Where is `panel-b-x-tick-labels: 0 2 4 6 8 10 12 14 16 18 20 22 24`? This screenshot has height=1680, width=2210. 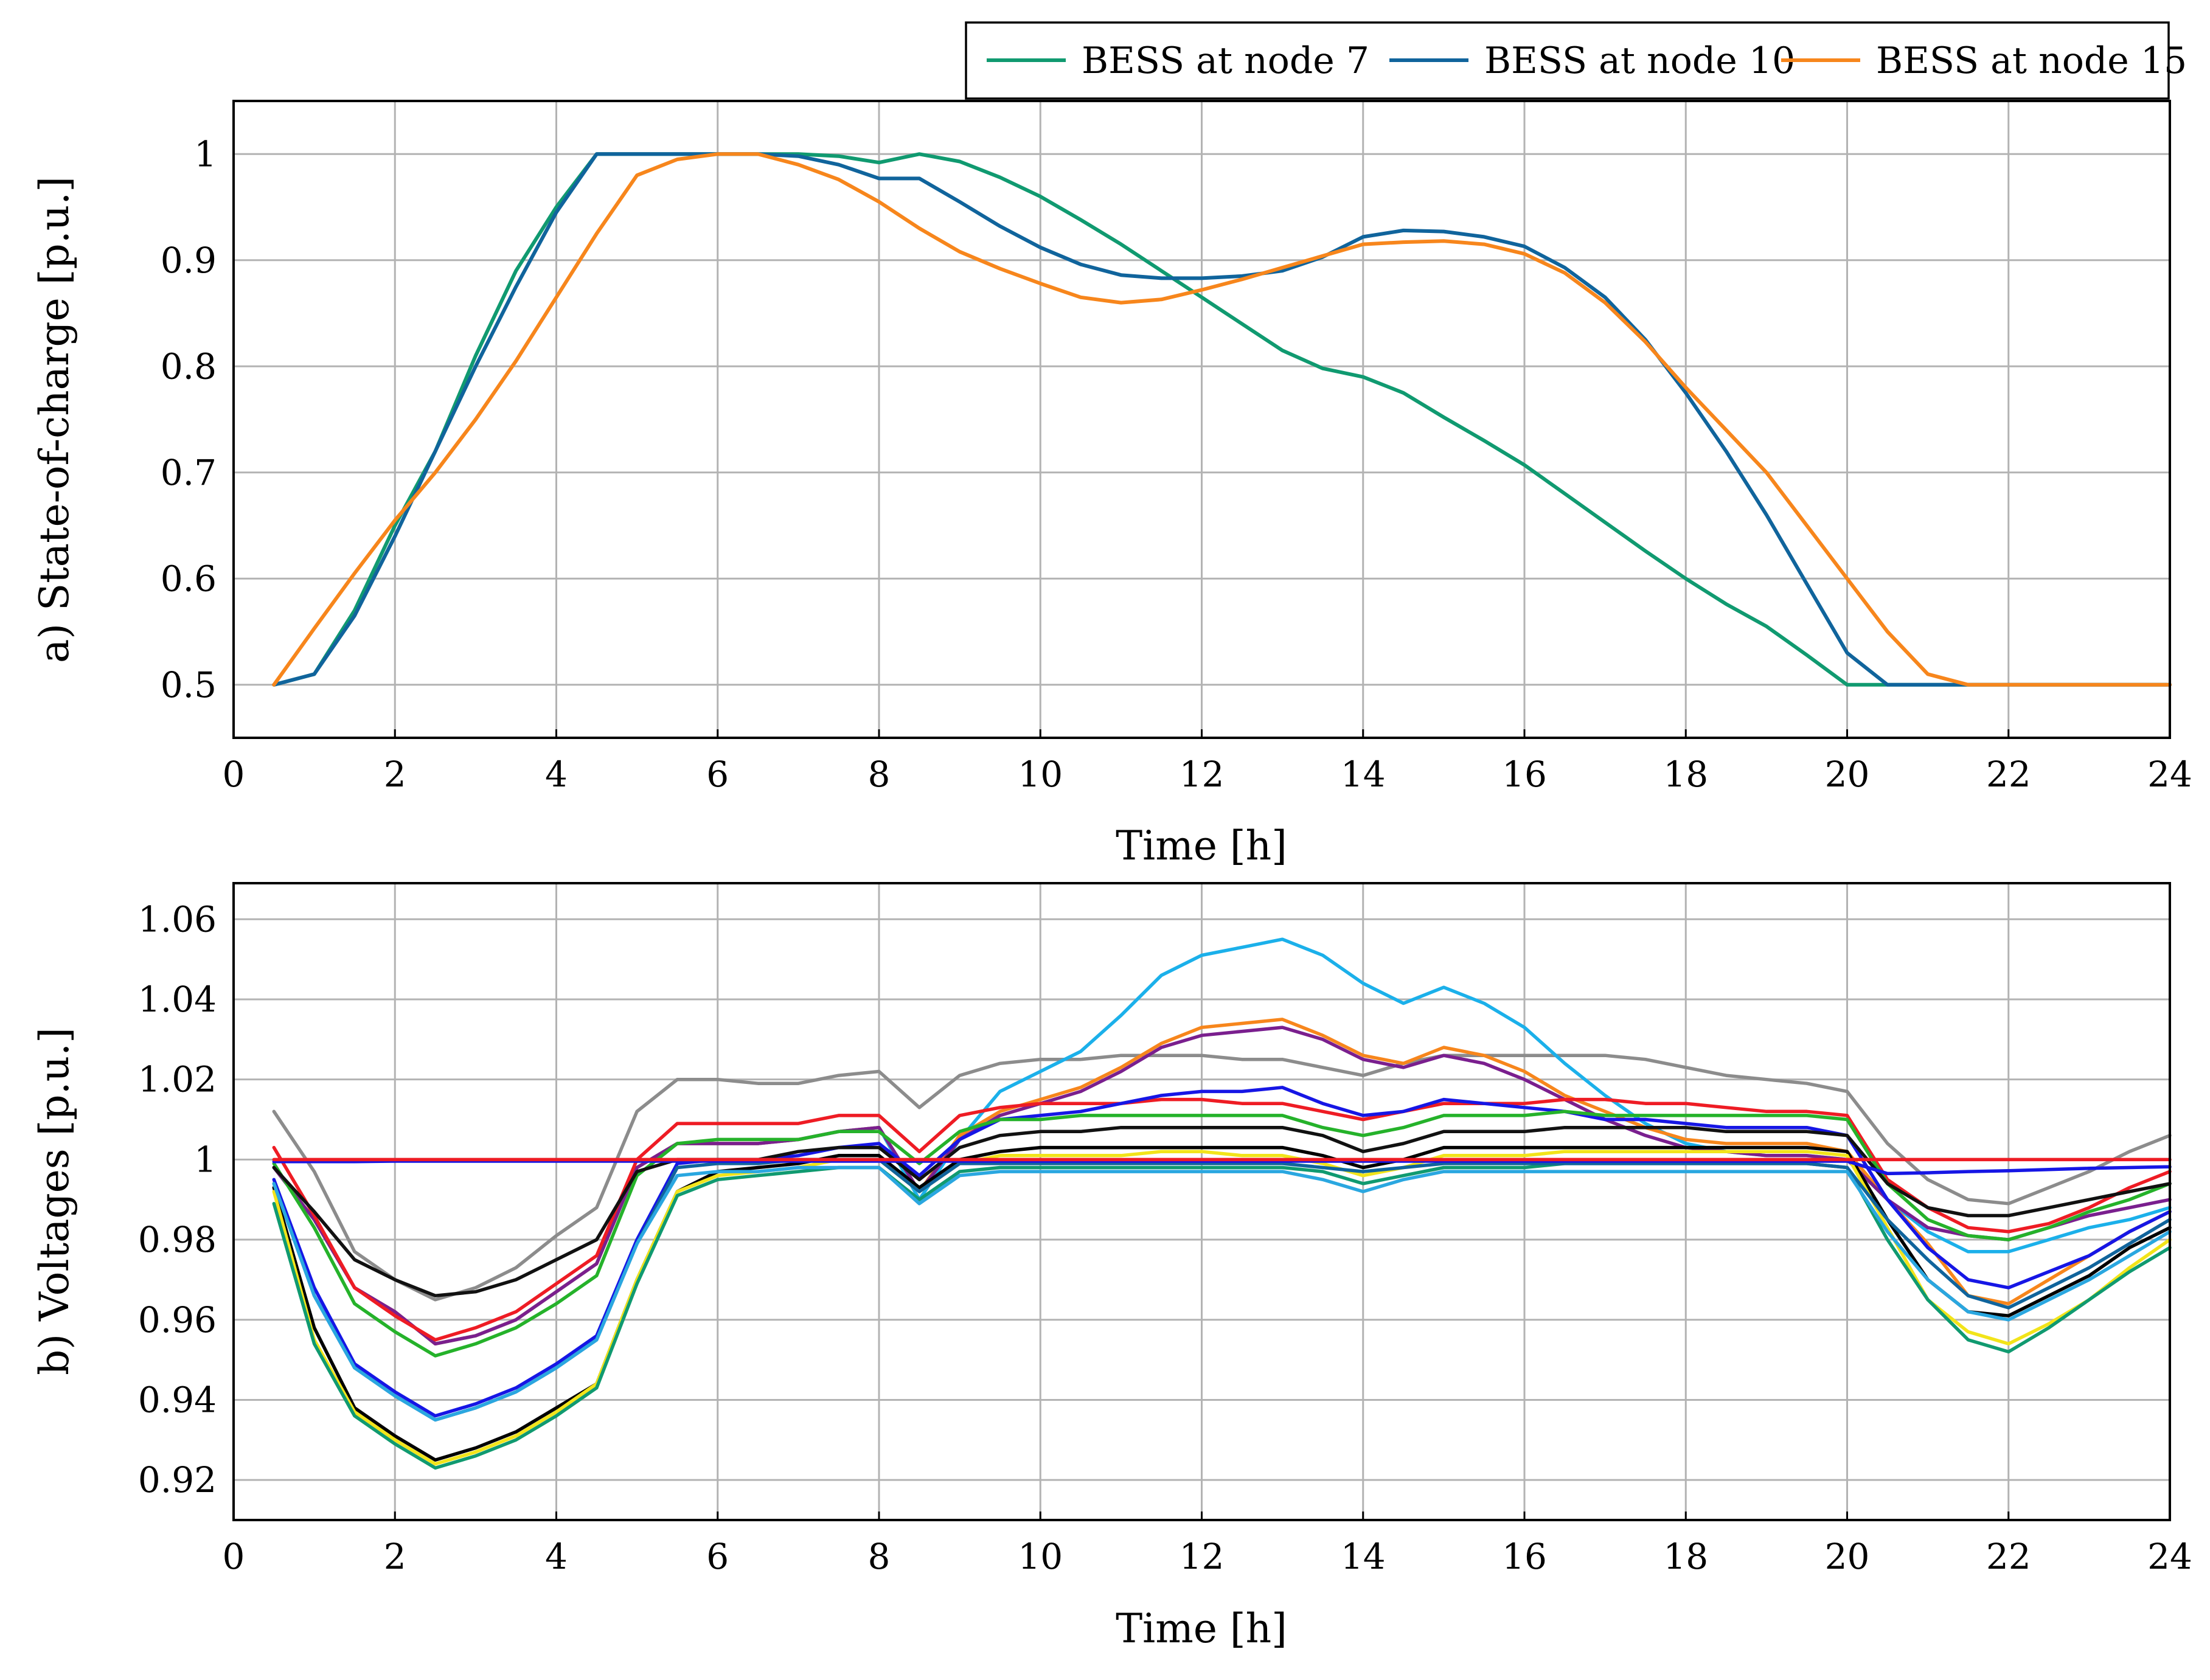 panel-b-x-tick-labels: 0 2 4 6 8 10 12 14 16 18 20 22 24 is located at coordinates (1207, 1556).